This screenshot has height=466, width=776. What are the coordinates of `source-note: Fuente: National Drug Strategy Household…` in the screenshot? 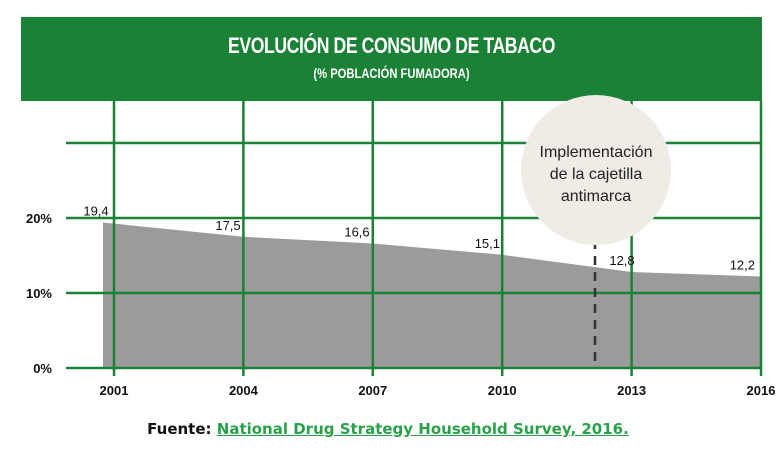 It's located at (388, 429).